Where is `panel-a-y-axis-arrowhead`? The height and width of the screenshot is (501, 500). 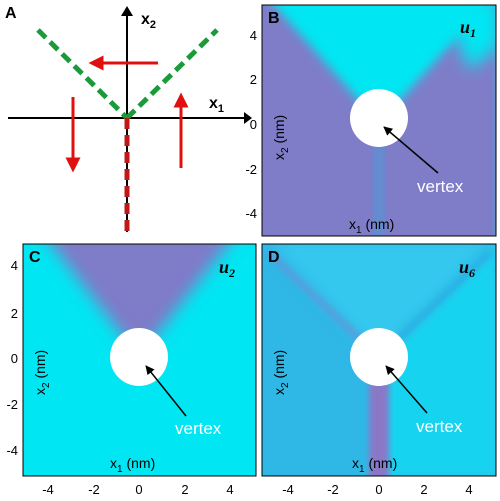 panel-a-y-axis-arrowhead is located at coordinates (127, 11).